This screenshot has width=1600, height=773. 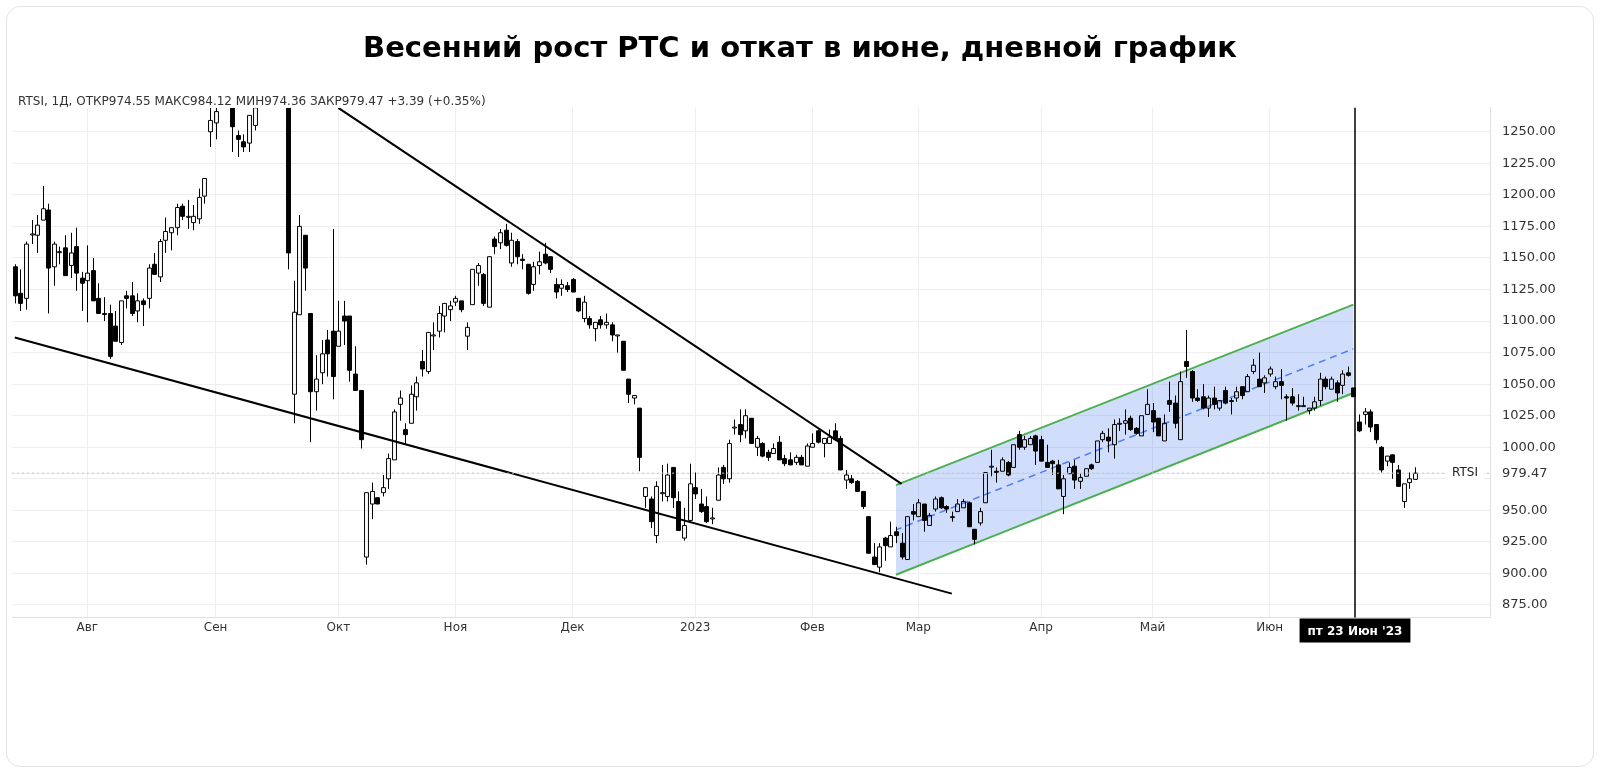 What do you see at coordinates (1529, 351) in the screenshot?
I see `y-tick-label: 1075.00` at bounding box center [1529, 351].